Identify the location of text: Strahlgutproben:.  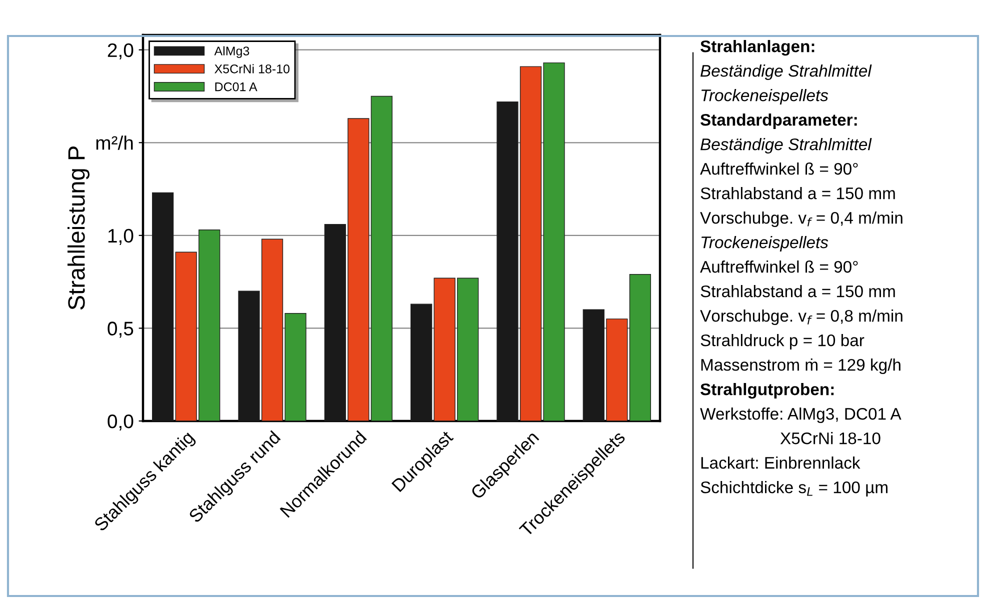
(767, 391).